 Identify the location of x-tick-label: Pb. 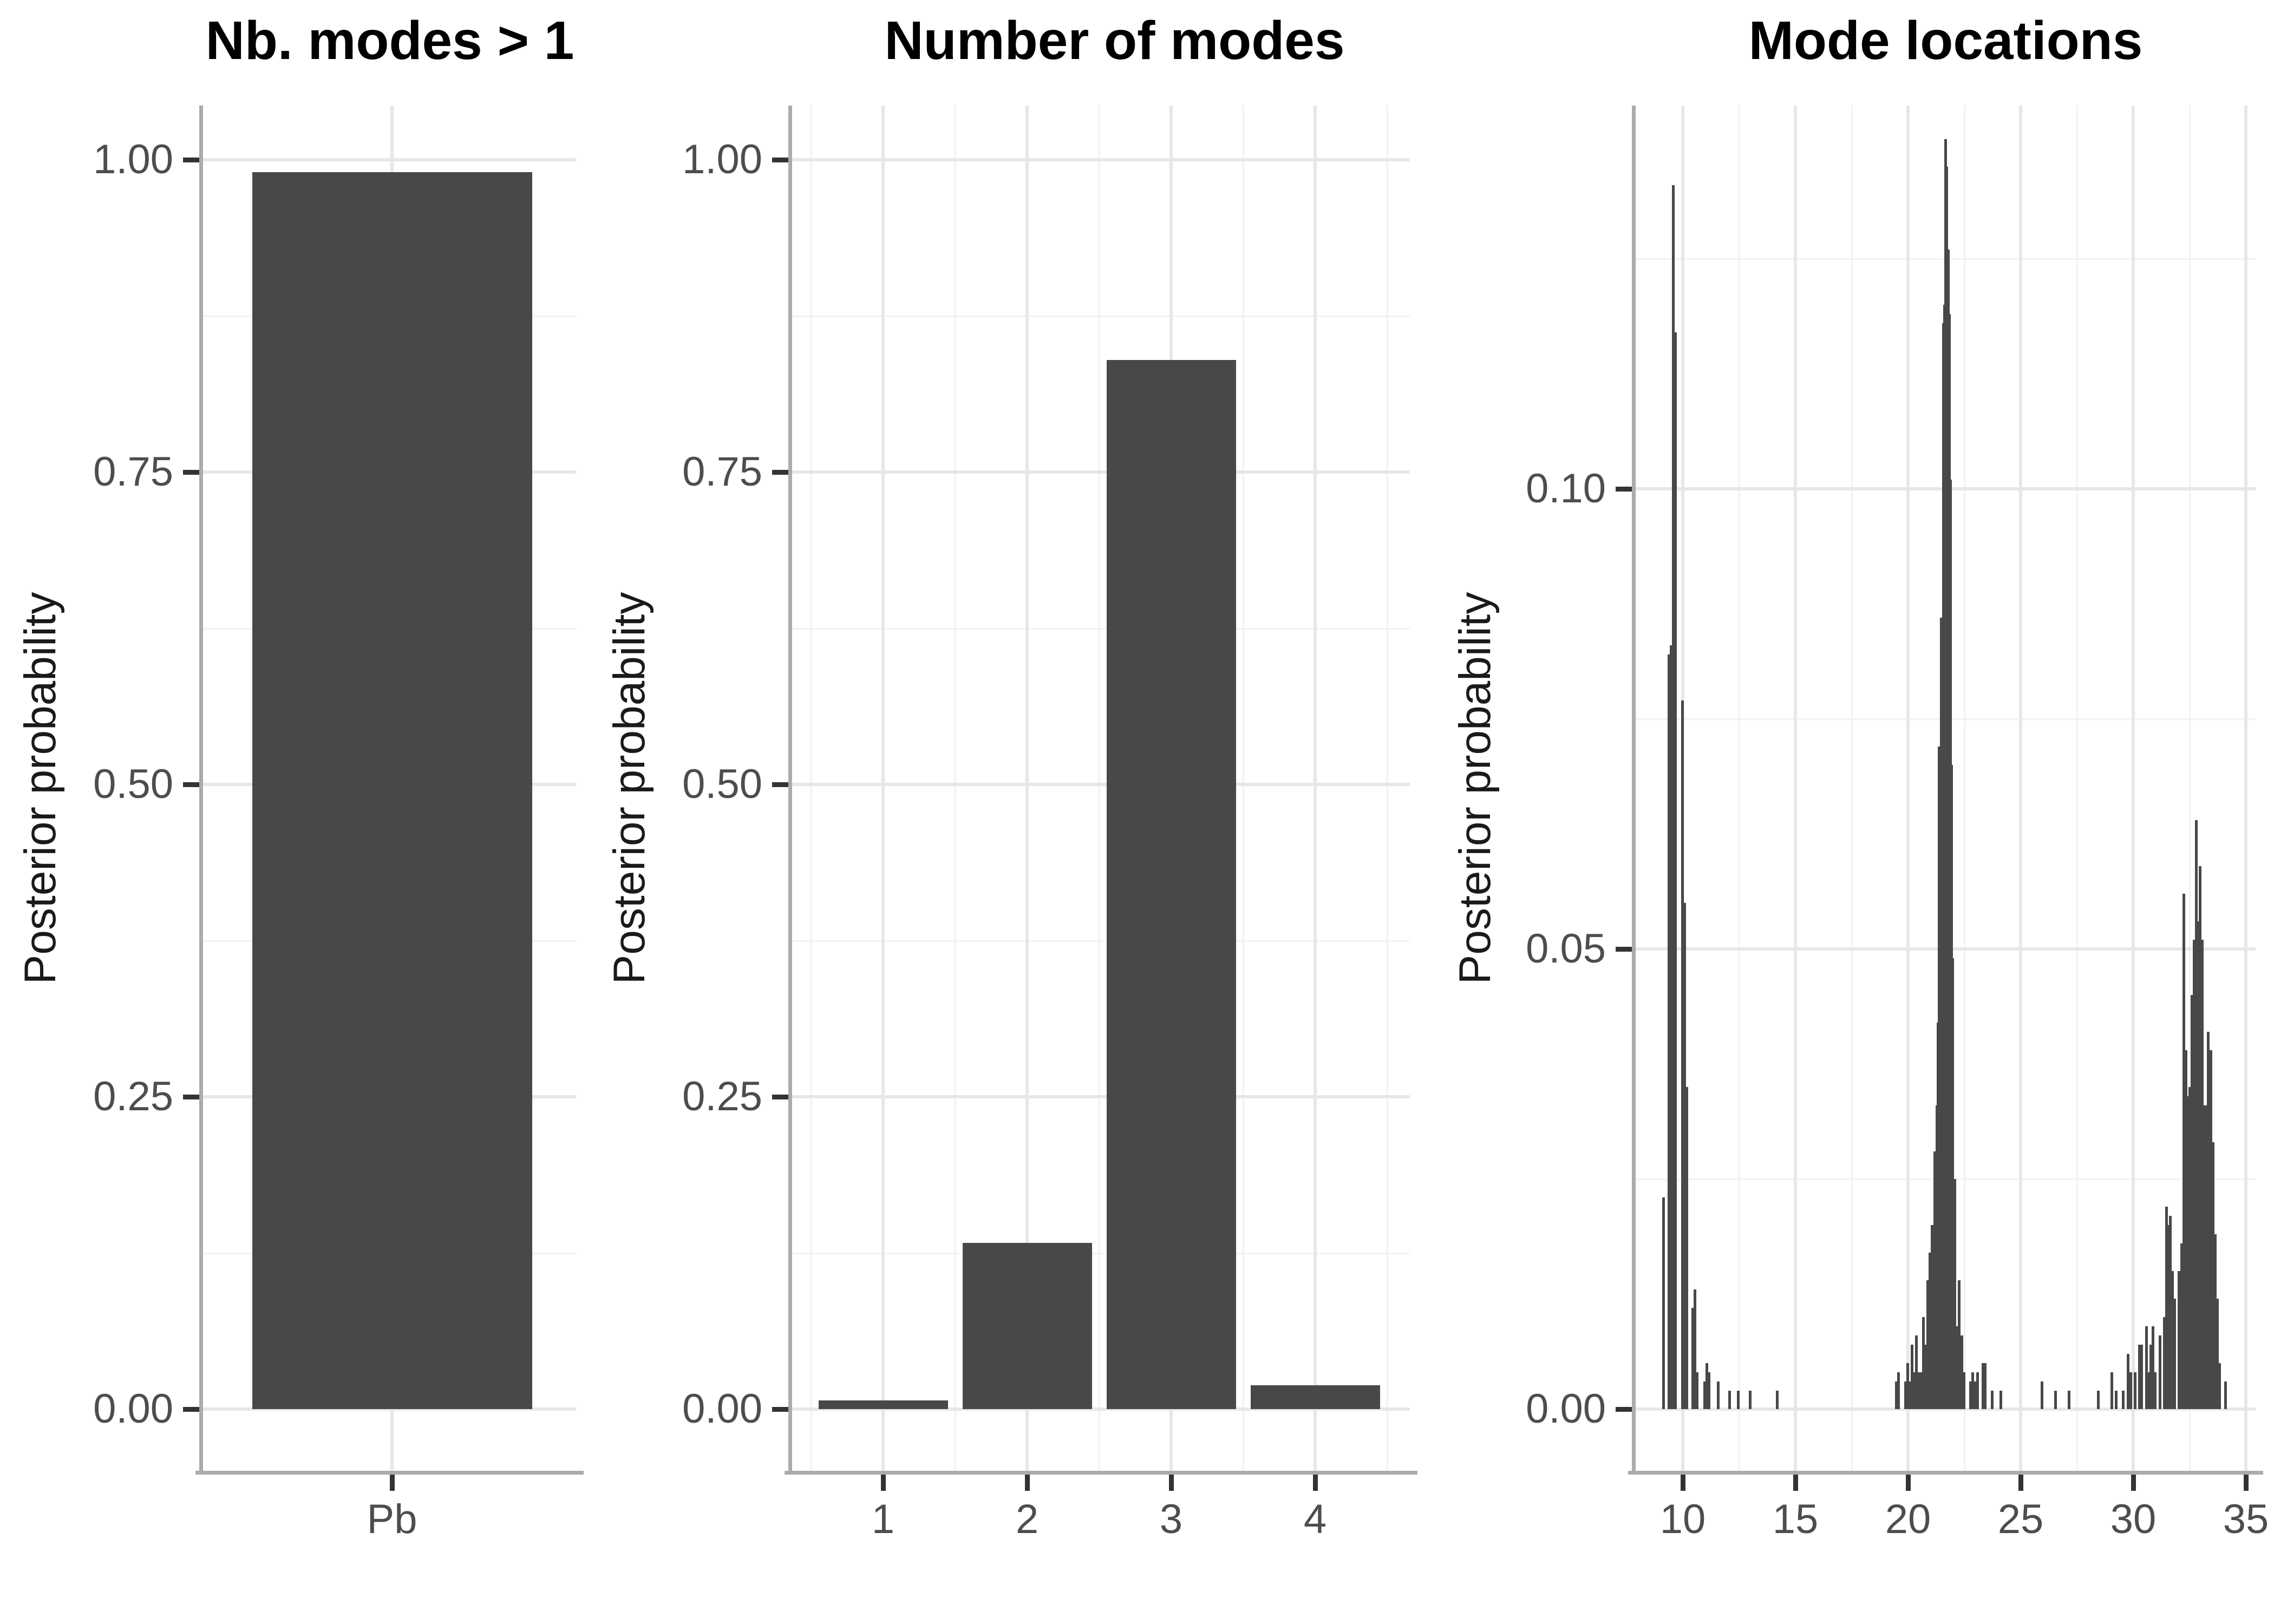
(392, 1519).